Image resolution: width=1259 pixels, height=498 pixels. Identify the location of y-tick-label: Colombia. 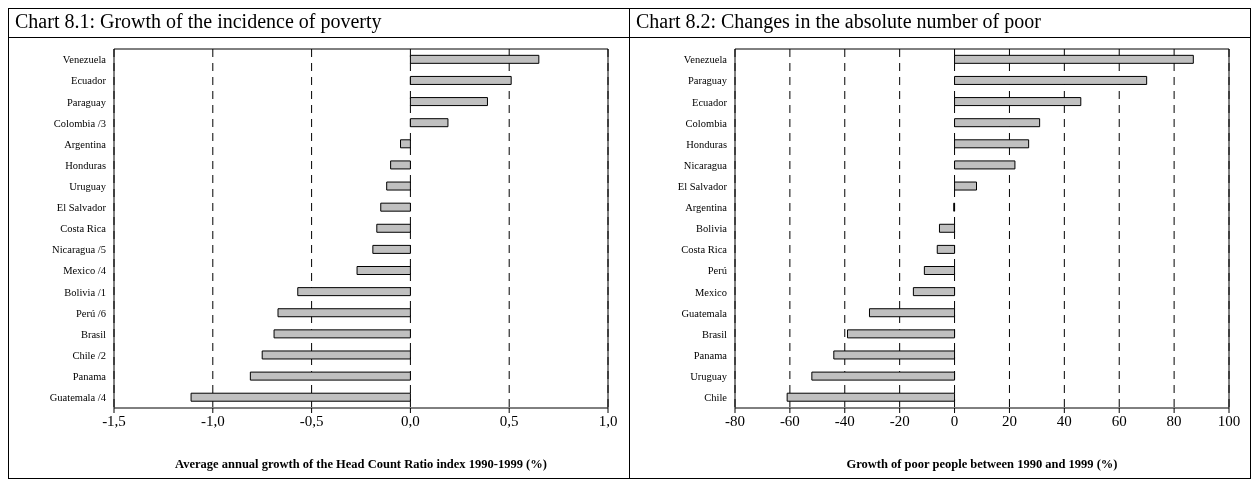
(706, 123).